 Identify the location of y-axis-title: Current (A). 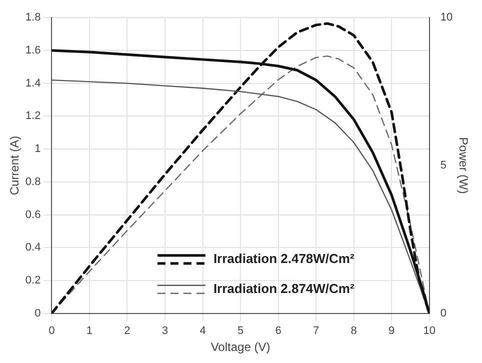
(15, 166).